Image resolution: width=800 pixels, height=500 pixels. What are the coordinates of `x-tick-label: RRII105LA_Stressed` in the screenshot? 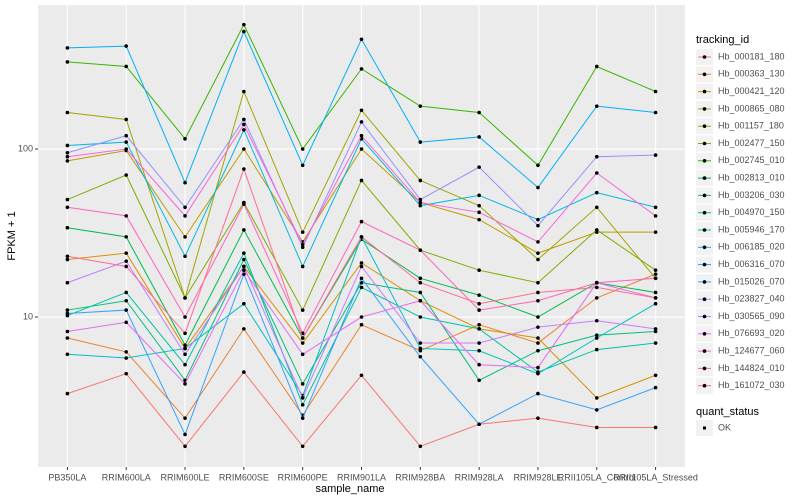 It's located at (655, 477).